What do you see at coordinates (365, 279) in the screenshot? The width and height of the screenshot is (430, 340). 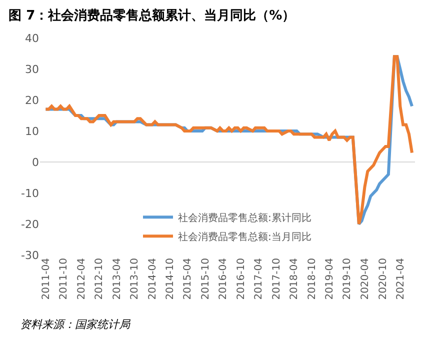 I see `x-tick-label: 2020-04` at bounding box center [365, 279].